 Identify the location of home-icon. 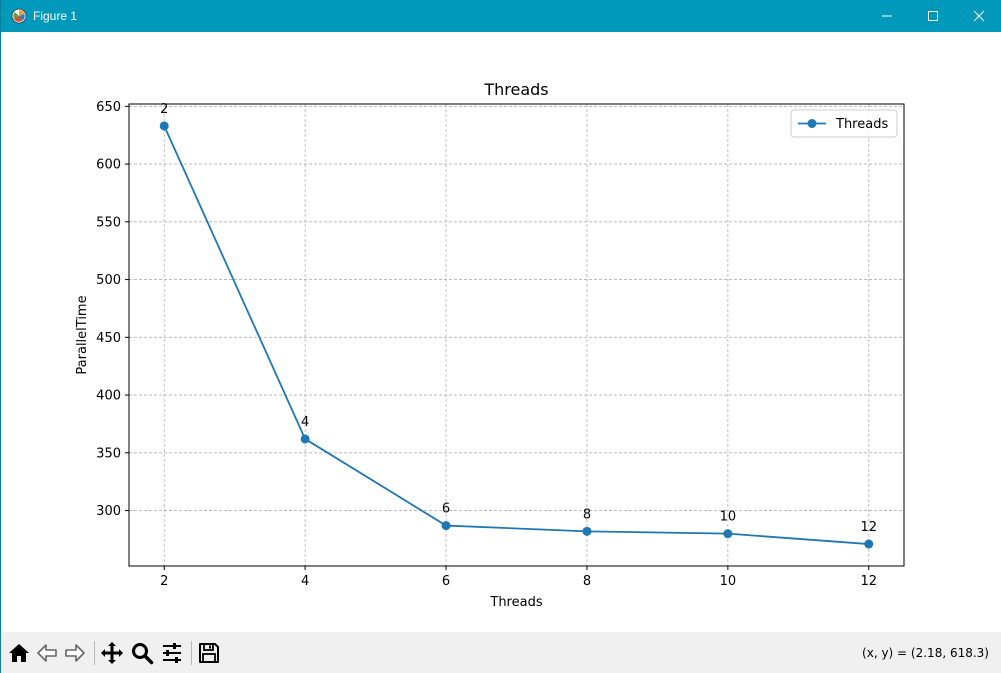
(19, 653).